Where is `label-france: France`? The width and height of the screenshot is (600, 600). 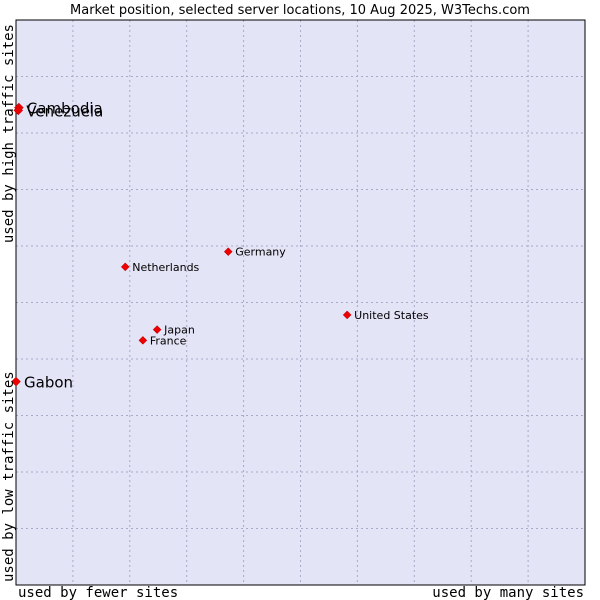
label-france: France is located at coordinates (168, 340).